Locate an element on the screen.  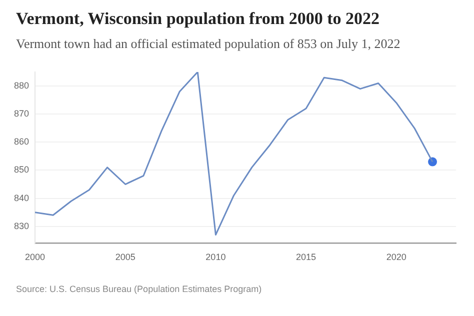
y-tick-label: 830 is located at coordinates (22, 225).